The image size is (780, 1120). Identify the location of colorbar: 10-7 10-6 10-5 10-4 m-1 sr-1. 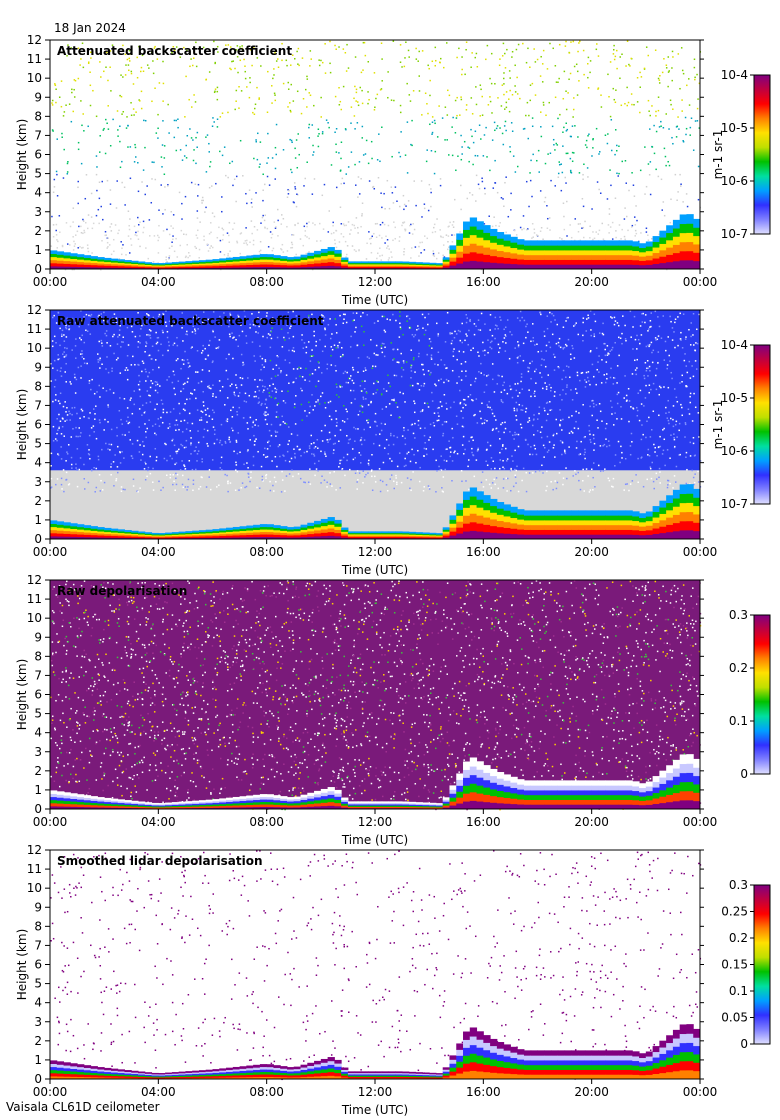
(741, 154).